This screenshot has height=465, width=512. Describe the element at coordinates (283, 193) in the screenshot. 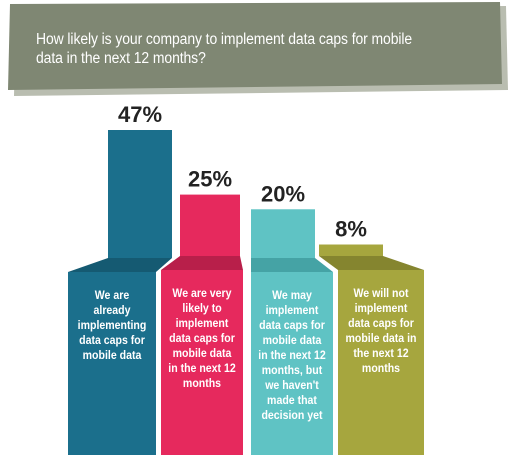

I see `value-label-3: 20%` at that location.